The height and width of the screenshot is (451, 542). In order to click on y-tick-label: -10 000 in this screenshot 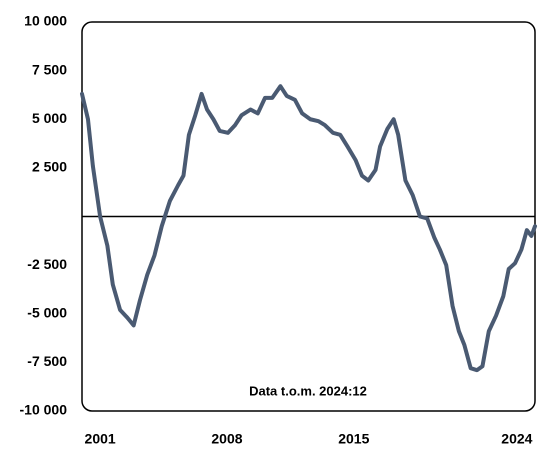, I will do `click(44, 410)`.